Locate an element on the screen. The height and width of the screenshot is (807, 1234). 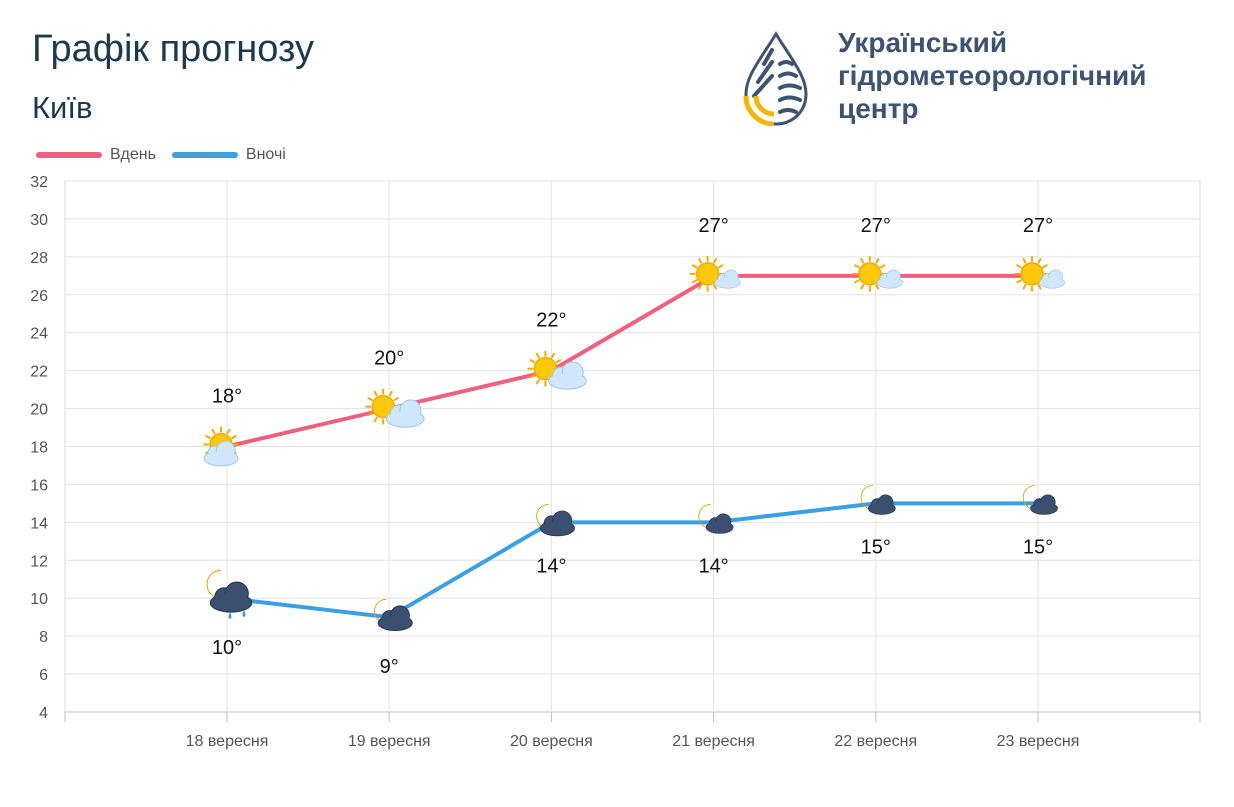
org-line-1: Український is located at coordinates (923, 42).